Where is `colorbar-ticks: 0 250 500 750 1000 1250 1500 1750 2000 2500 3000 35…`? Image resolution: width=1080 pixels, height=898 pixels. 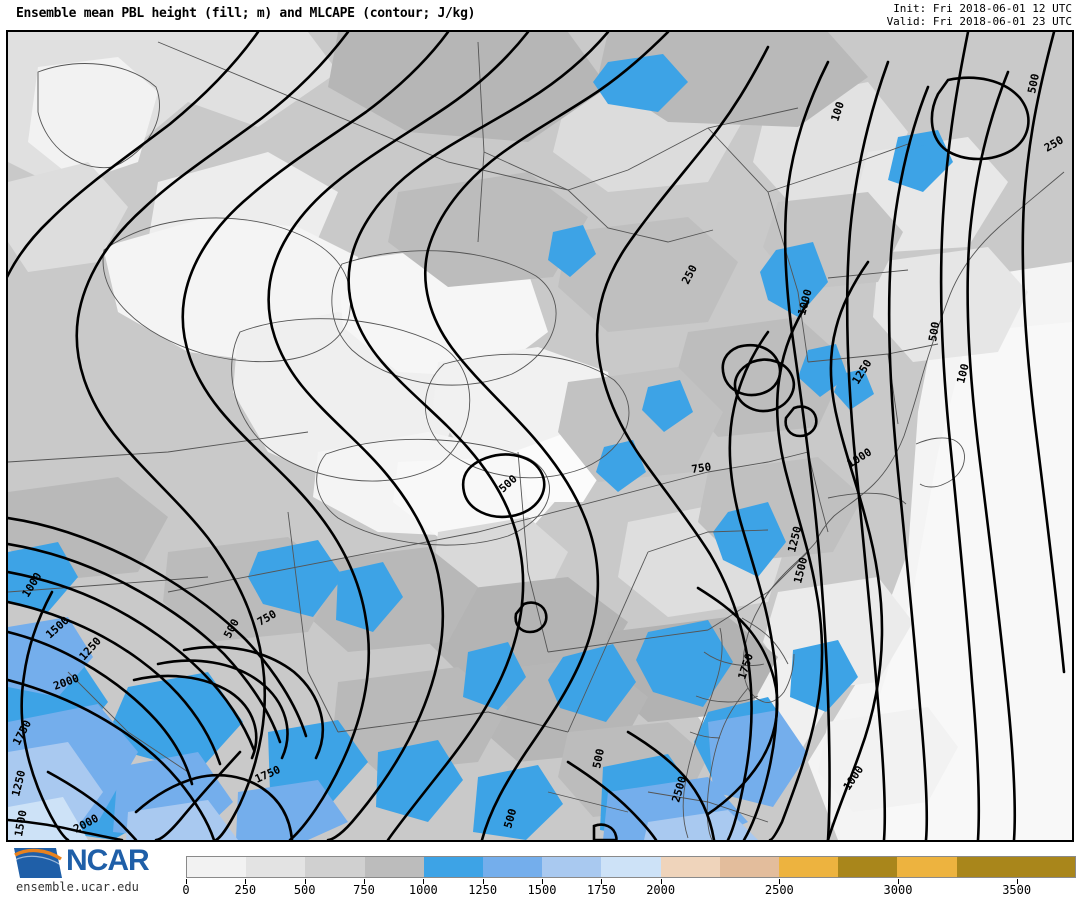
colorbar-ticks: 0 250 500 750 1000 1250 1500 1750 2000 2500 3000 35… is located at coordinates (629, 888).